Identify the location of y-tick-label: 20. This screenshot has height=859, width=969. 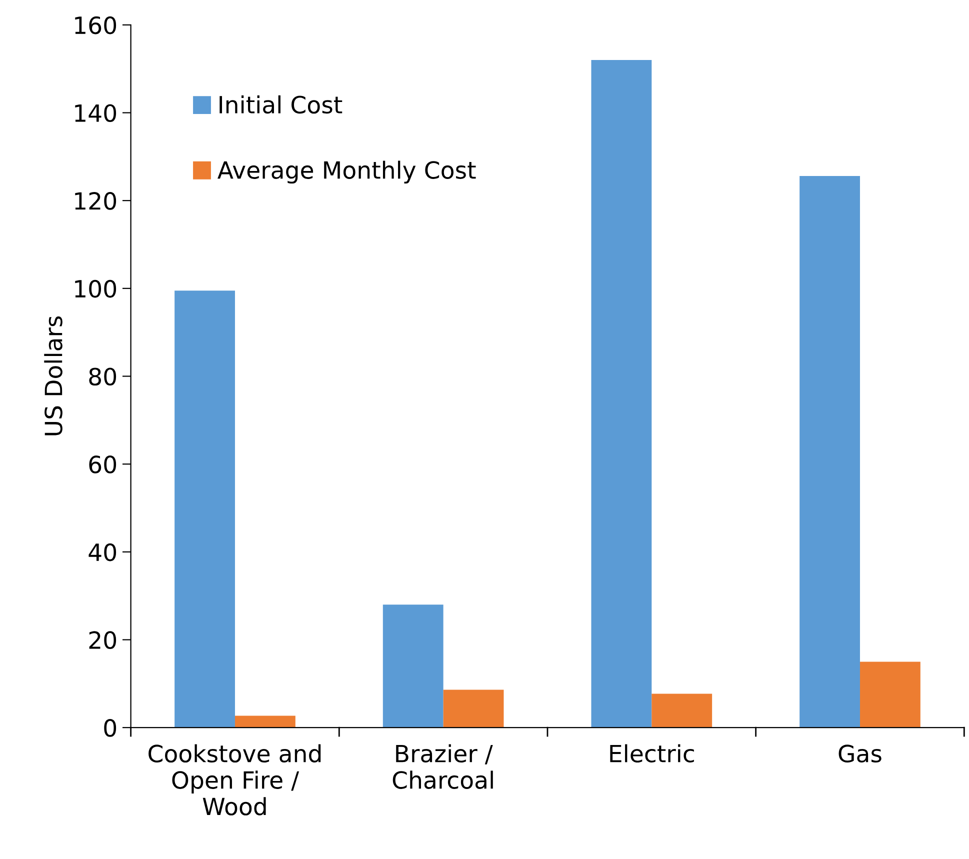
(102, 640).